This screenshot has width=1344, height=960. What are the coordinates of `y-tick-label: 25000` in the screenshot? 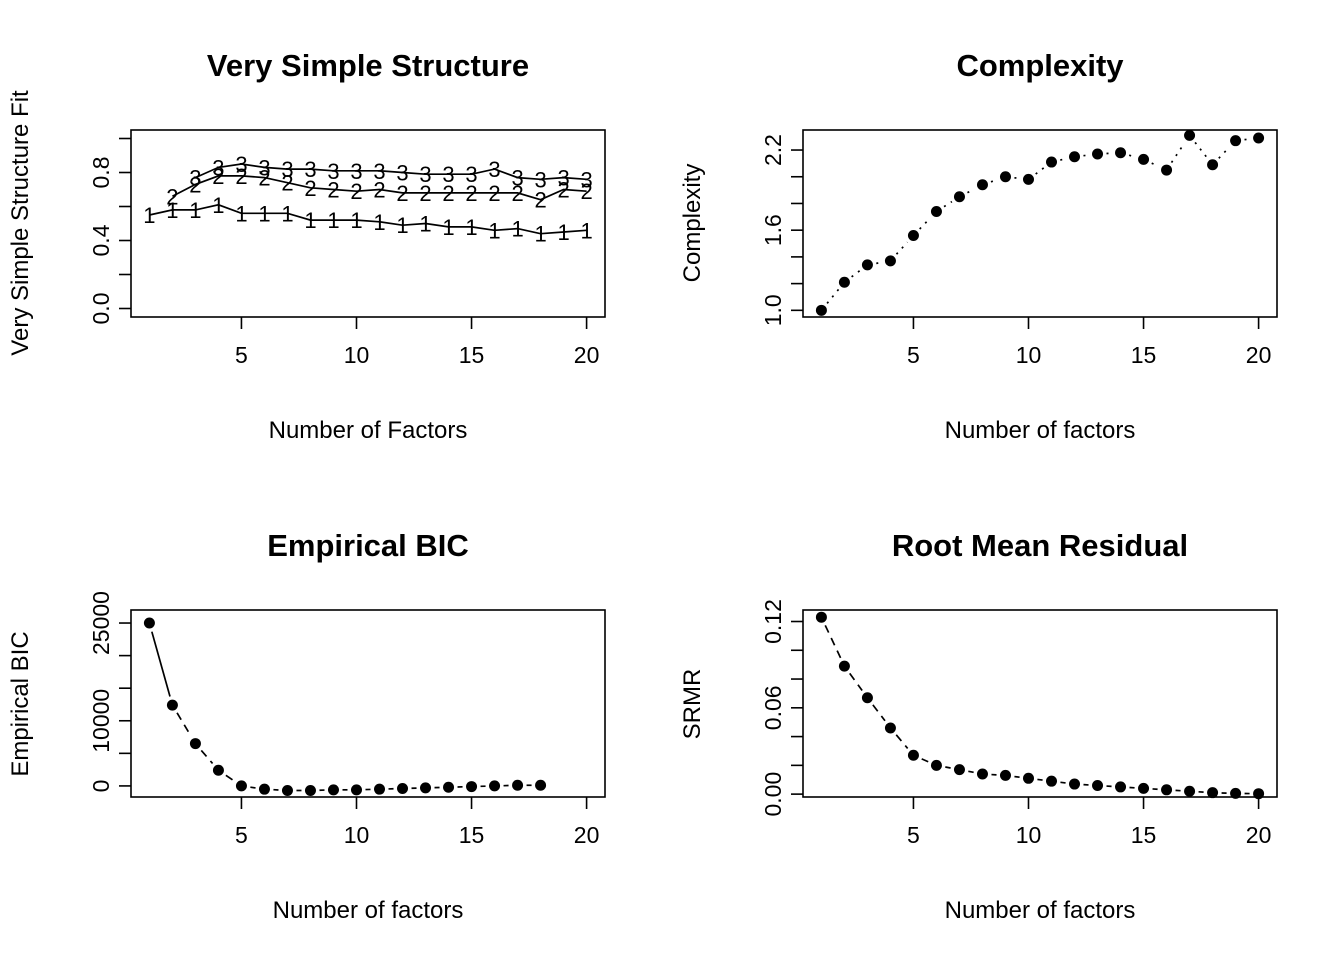 It's located at (101, 623).